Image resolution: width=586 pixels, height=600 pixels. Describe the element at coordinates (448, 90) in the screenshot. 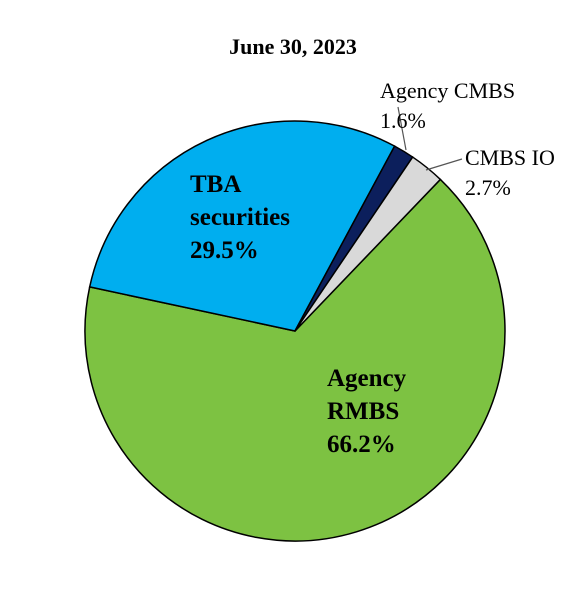

I see `slice-label: Agency CMBS` at that location.